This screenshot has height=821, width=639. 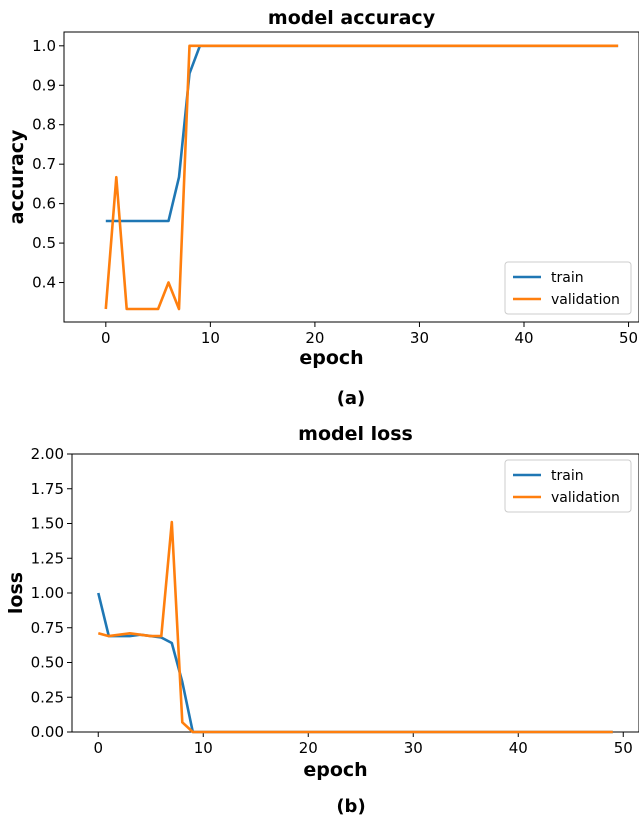 I want to click on y-axis-label: loss, so click(x=16, y=593).